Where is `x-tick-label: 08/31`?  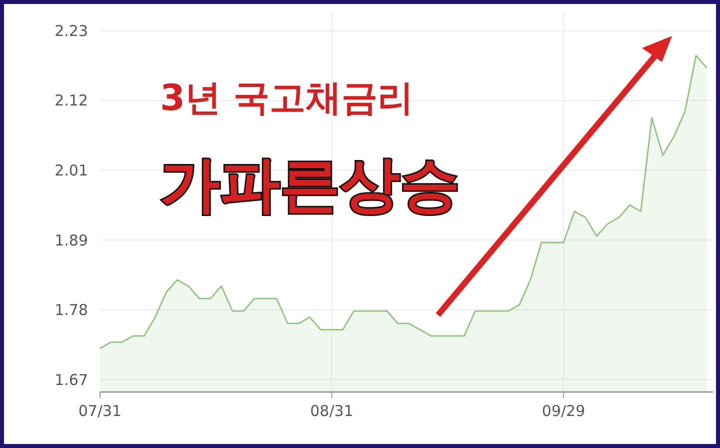 x-tick-label: 08/31 is located at coordinates (332, 411).